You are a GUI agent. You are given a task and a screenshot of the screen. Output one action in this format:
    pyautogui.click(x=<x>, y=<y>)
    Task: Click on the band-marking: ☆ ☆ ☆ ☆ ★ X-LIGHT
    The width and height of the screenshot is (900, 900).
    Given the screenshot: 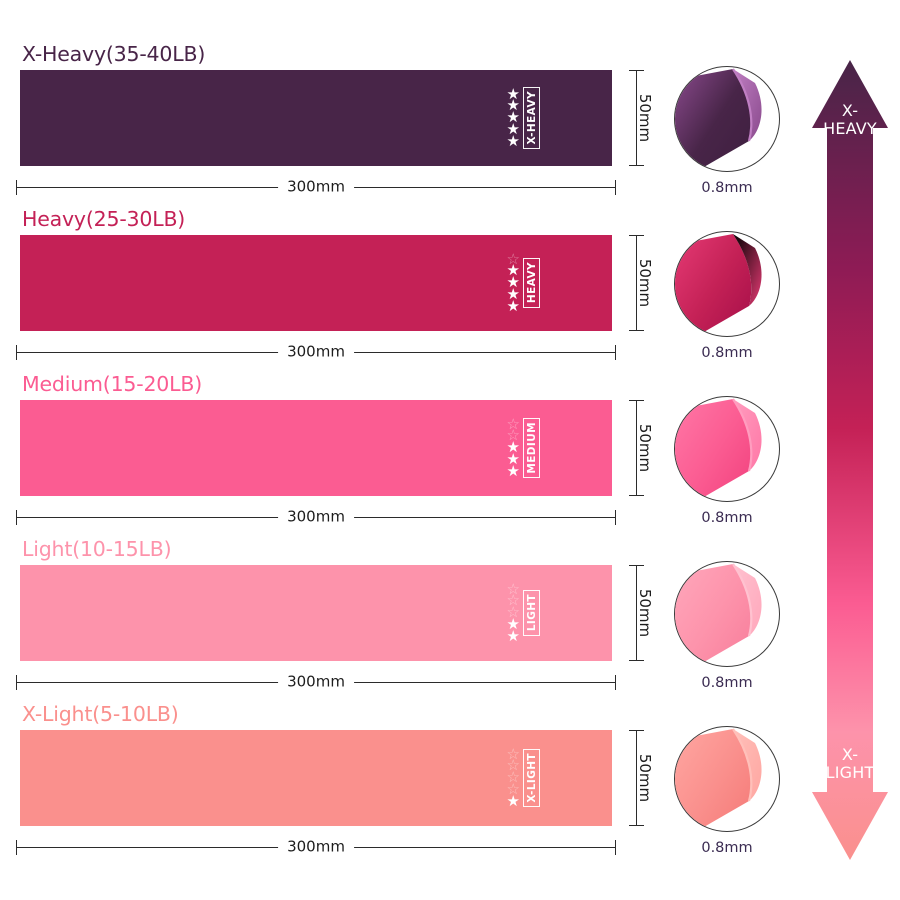 What is the action you would take?
    pyautogui.click(x=523, y=778)
    